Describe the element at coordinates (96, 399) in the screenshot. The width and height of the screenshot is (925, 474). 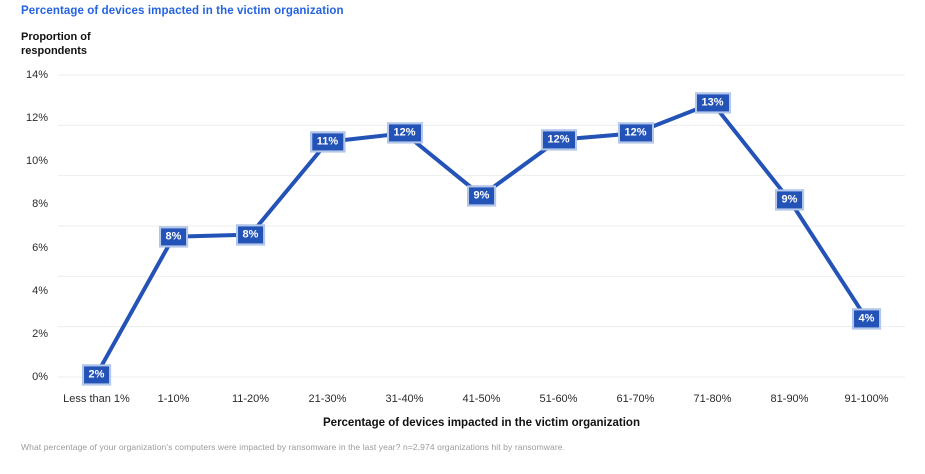
I see `x-tick-label: Less than 1%` at that location.